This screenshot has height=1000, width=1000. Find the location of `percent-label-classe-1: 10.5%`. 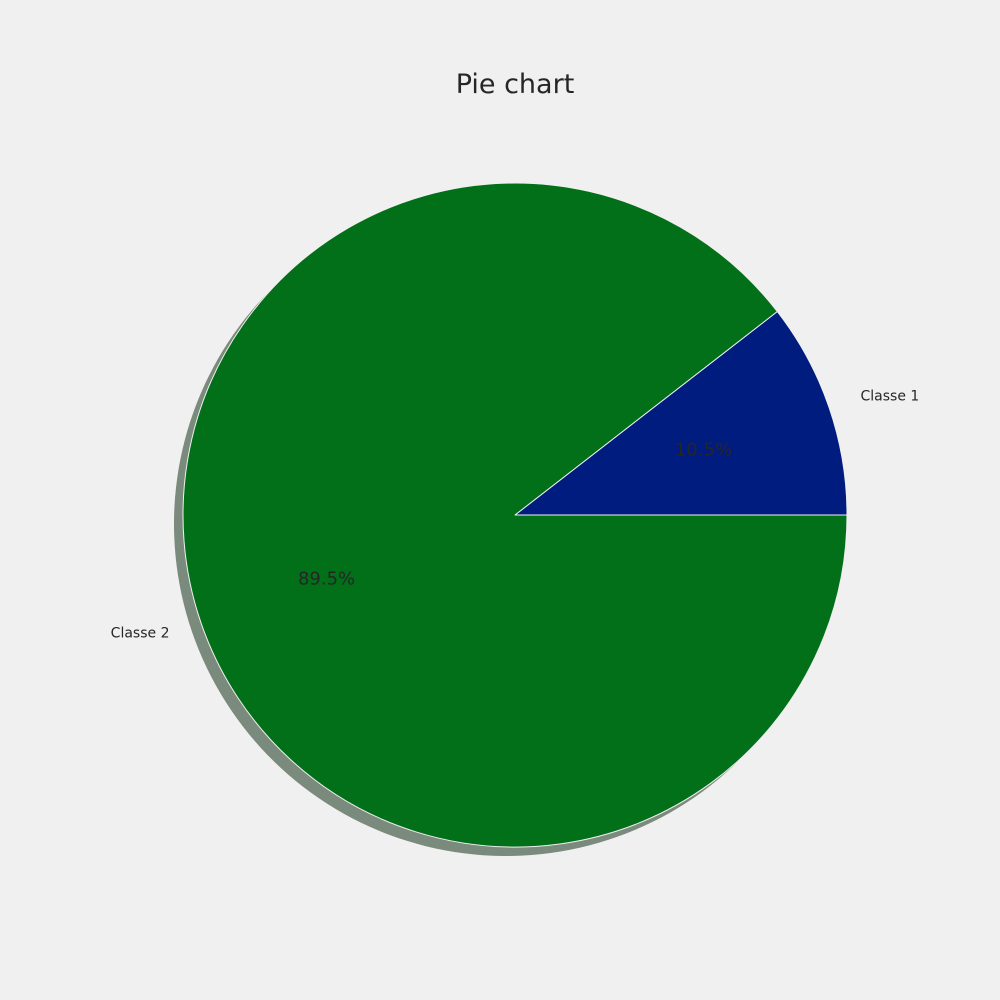

percent-label-classe-1: 10.5% is located at coordinates (703, 449).